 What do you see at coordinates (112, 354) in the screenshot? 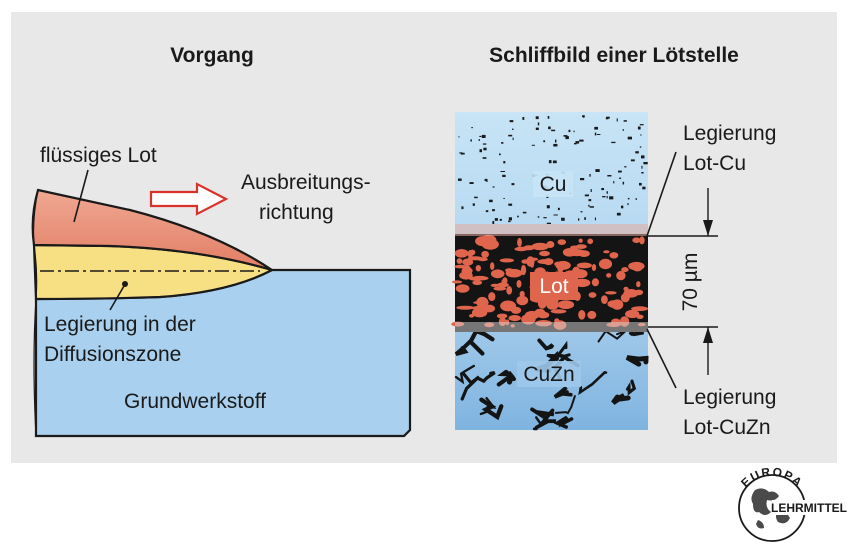
I see `alloy-label-line2: Diffusionszone` at bounding box center [112, 354].